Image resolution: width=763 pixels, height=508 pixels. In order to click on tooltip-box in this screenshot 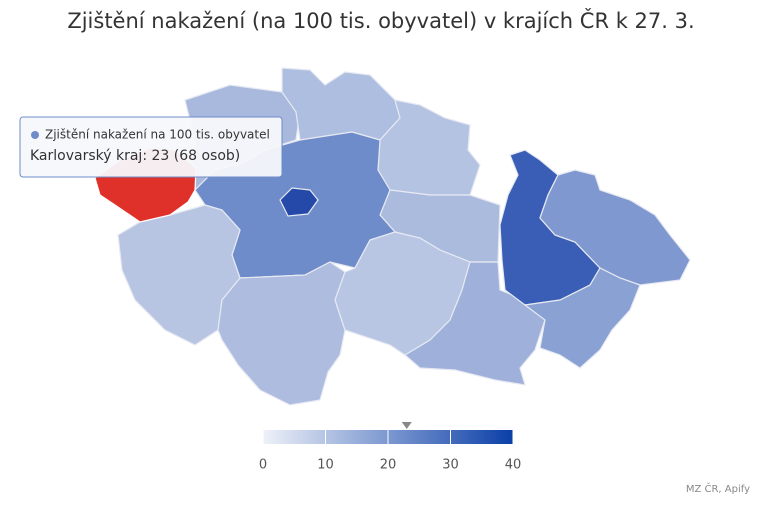, I will do `click(151, 147)`.